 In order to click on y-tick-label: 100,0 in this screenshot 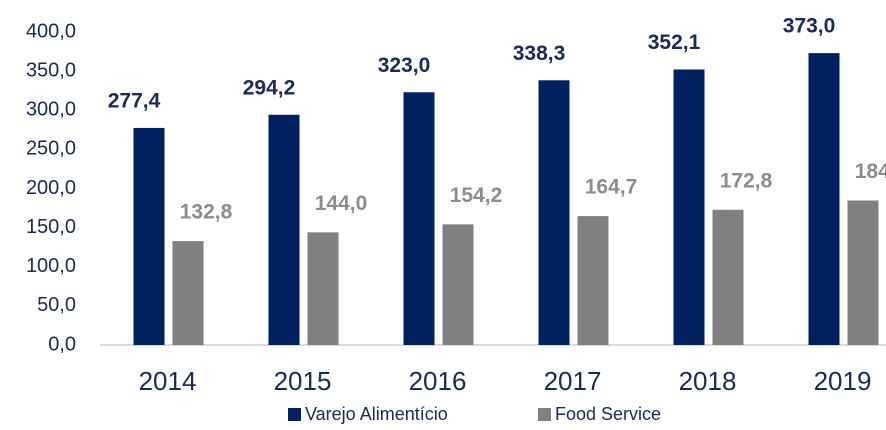, I will do `click(51, 266)`.